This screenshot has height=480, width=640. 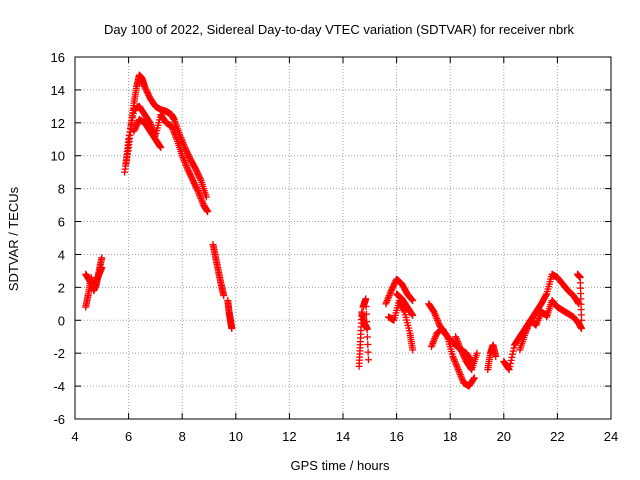 I want to click on x-tick-label: 14, so click(x=343, y=436).